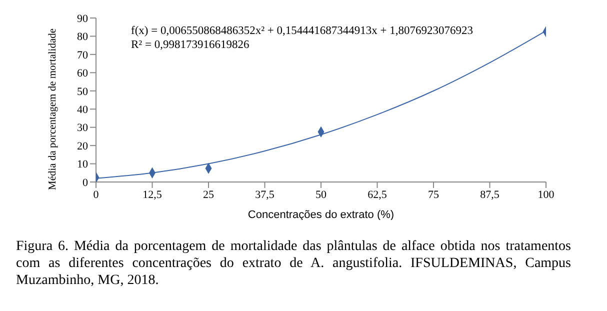 The image size is (607, 311). What do you see at coordinates (302, 31) in the screenshot?
I see `annotation: f(x) = 0,006550868486352x² + 0,154441687344913x + 1,8076923076923` at bounding box center [302, 31].